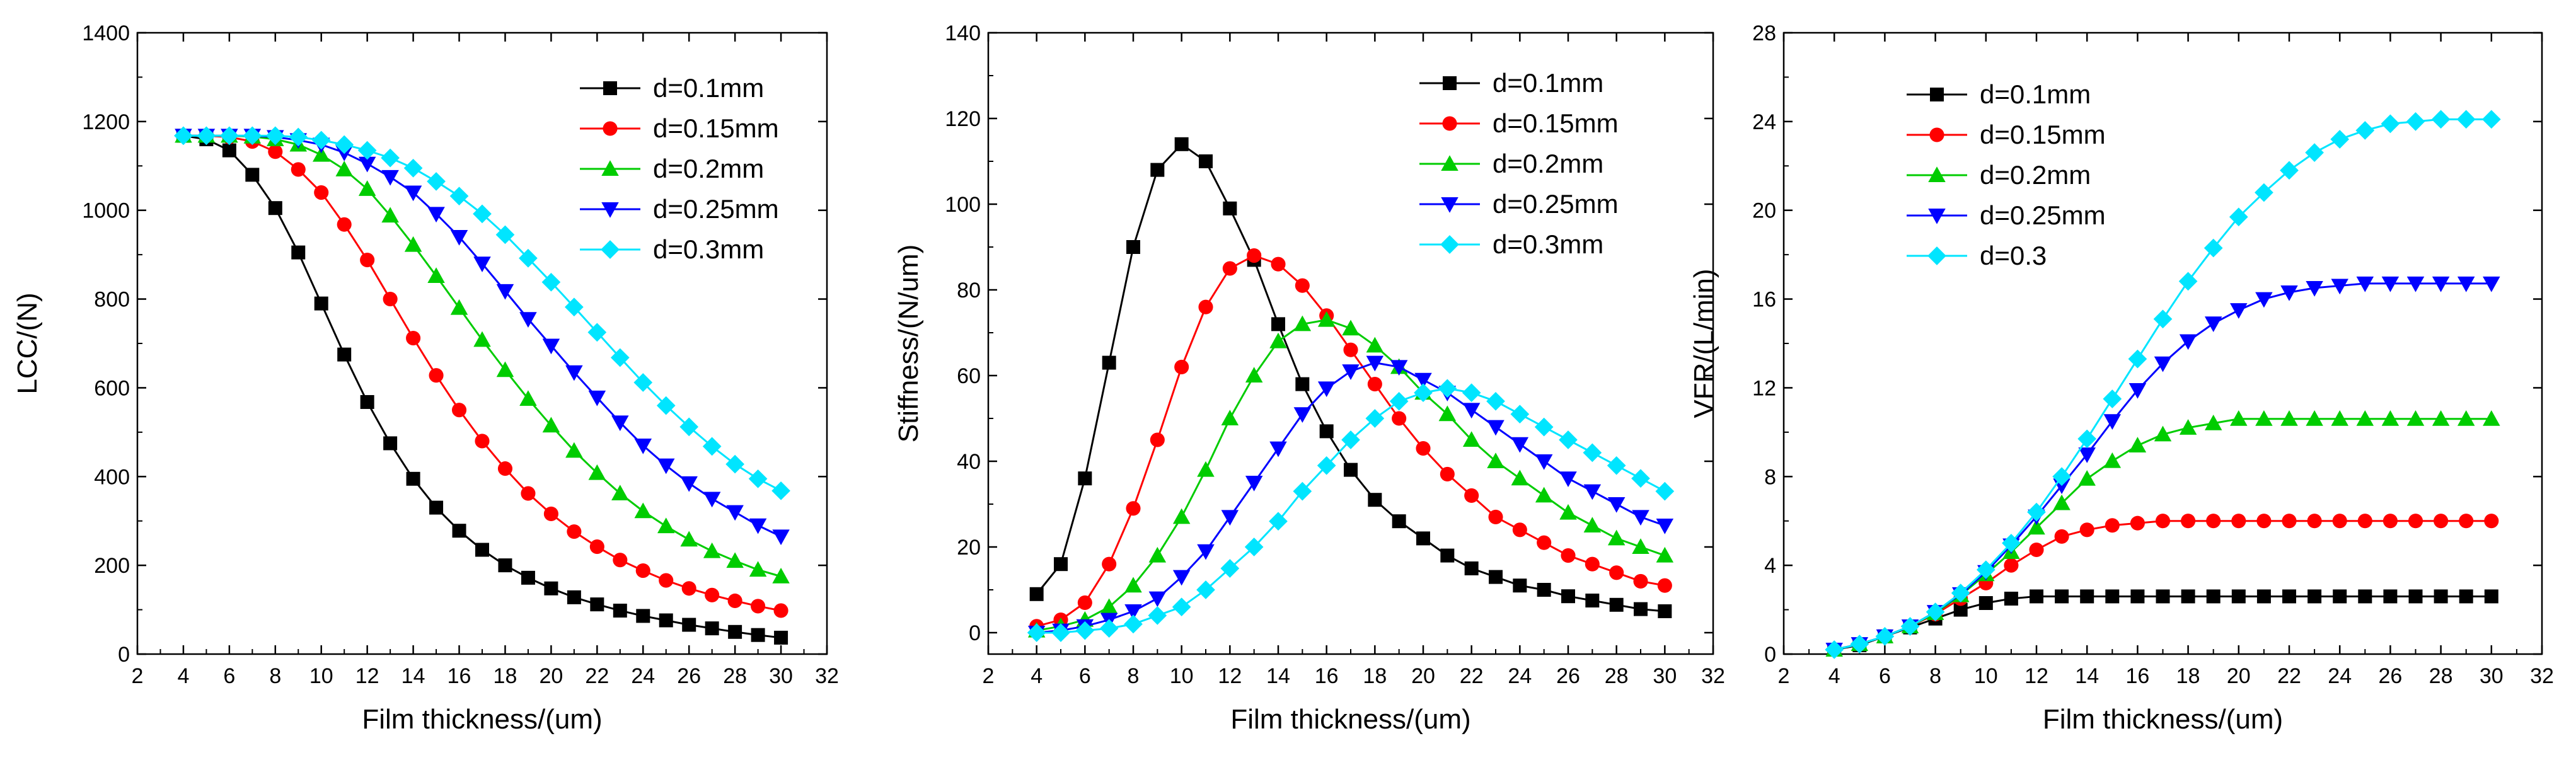 The height and width of the screenshot is (765, 2576). Describe the element at coordinates (2163, 719) in the screenshot. I see `x-axis-label: Film thickness/(um)` at that location.